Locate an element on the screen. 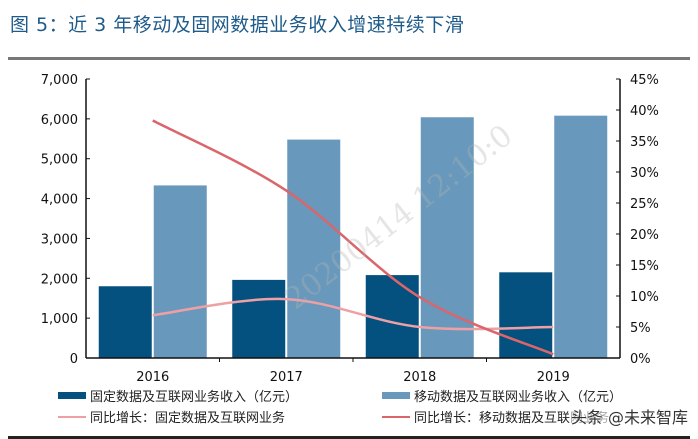 The image size is (698, 439). legend-label: 同比增长：固定数据及互联网业务 is located at coordinates (188, 418).